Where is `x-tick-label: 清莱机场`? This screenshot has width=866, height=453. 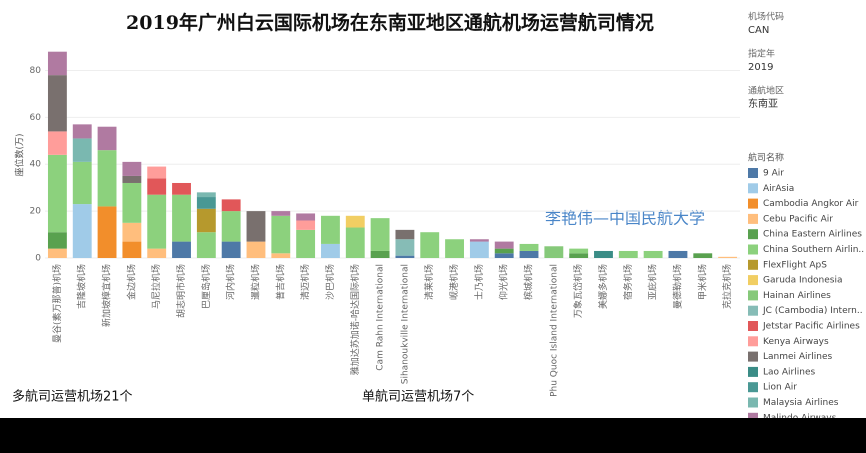 x-tick-label: 清莱机场 is located at coordinates (429, 282).